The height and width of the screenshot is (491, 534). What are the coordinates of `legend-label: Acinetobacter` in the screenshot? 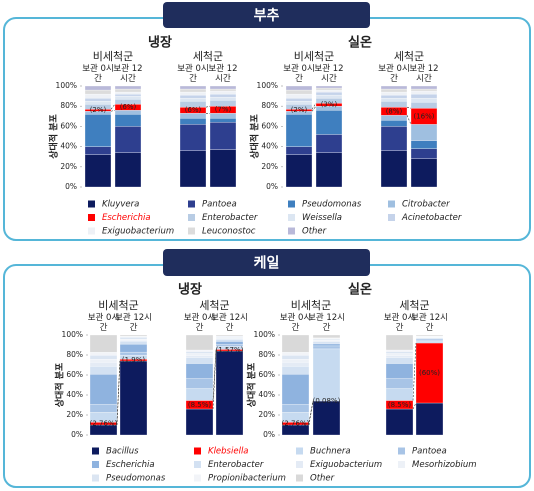 It's located at (431, 218).